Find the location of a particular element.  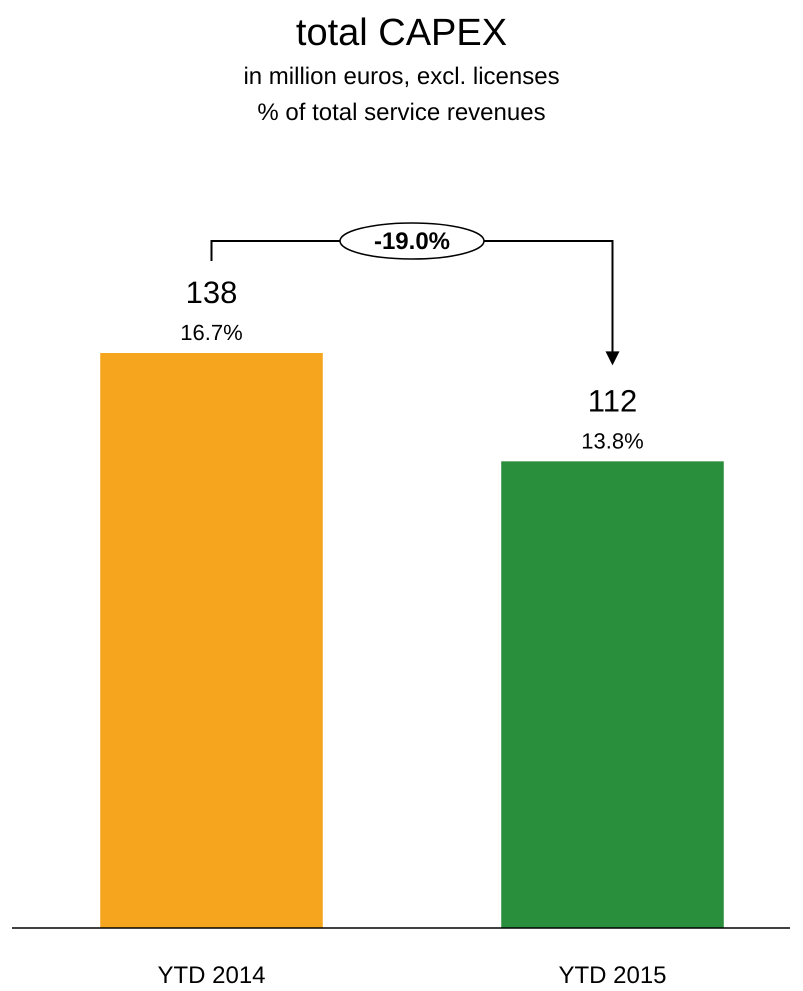

x-tick-label: YTD 2015 is located at coordinates (612, 975).